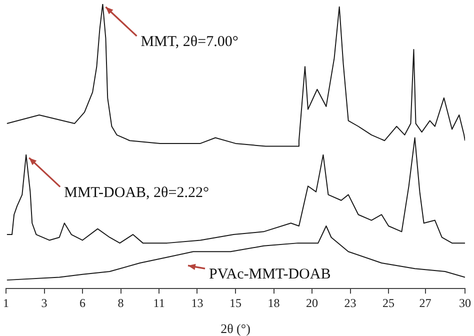 The width and height of the screenshot is (474, 336). What do you see at coordinates (159, 303) in the screenshot?
I see `x-tick-label: 11` at bounding box center [159, 303].